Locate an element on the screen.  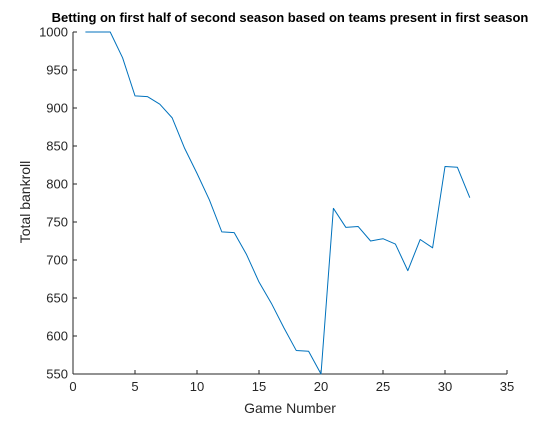
y-axis-label: Total bankroll is located at coordinates (25, 202).